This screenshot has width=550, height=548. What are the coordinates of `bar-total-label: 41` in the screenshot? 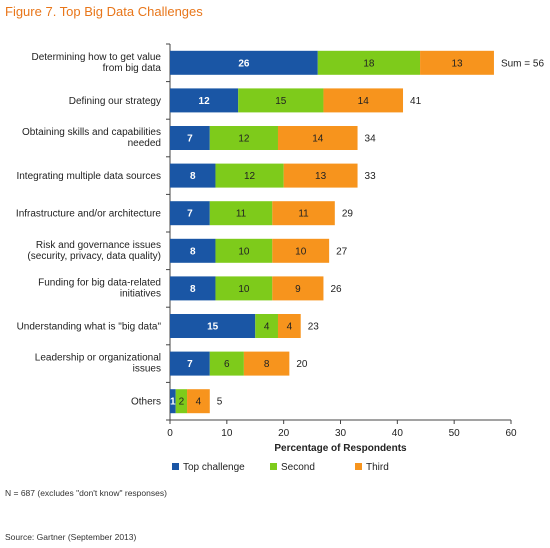 It's located at (416, 101).